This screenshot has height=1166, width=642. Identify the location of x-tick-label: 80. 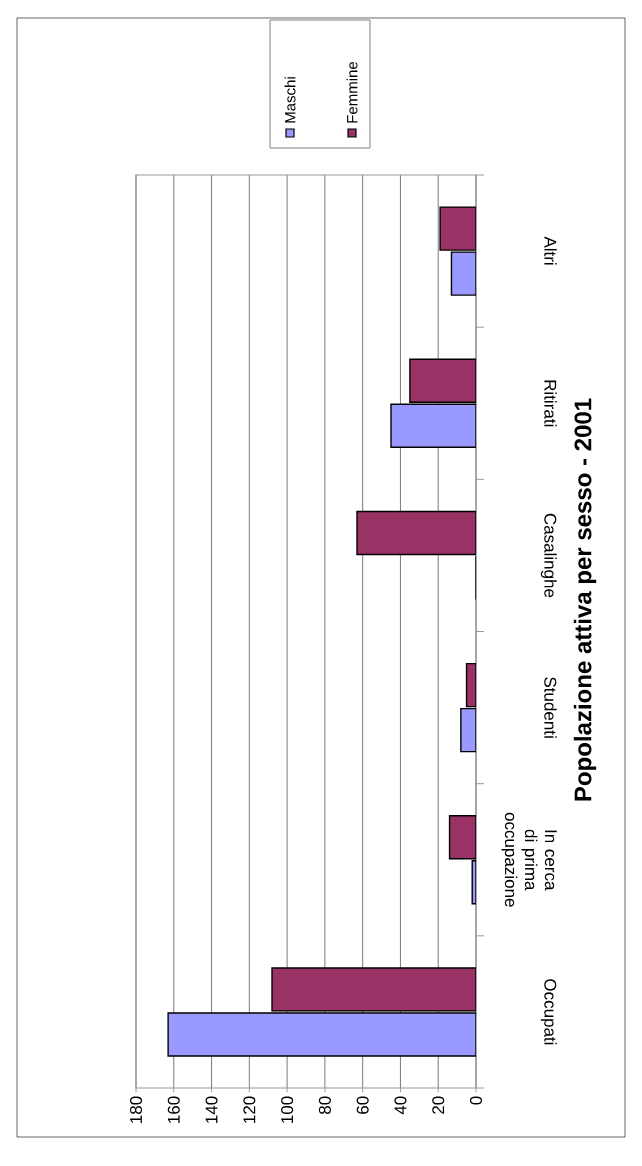
(324, 1105).